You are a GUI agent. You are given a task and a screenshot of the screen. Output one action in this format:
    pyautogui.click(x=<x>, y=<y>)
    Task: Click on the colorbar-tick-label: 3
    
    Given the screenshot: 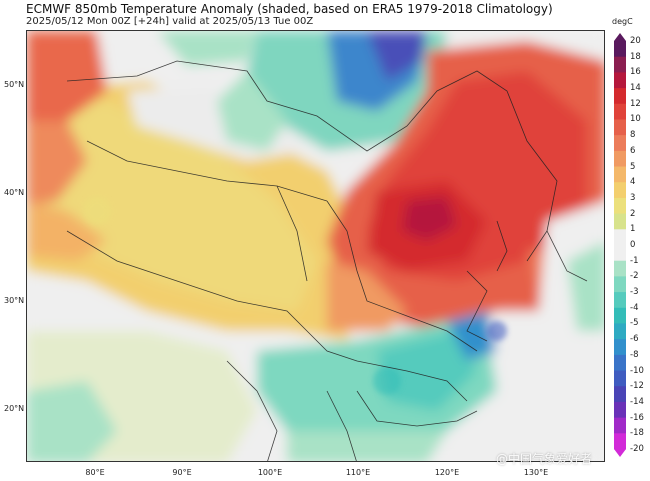 What is the action you would take?
    pyautogui.click(x=633, y=197)
    